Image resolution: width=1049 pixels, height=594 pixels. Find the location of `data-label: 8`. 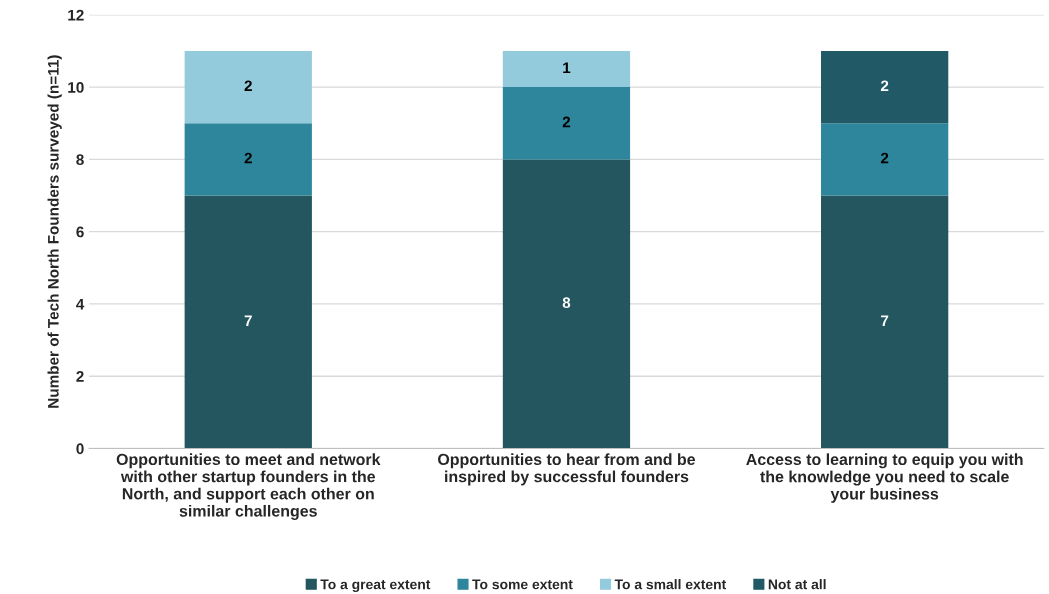

data-label: 8 is located at coordinates (566, 303).